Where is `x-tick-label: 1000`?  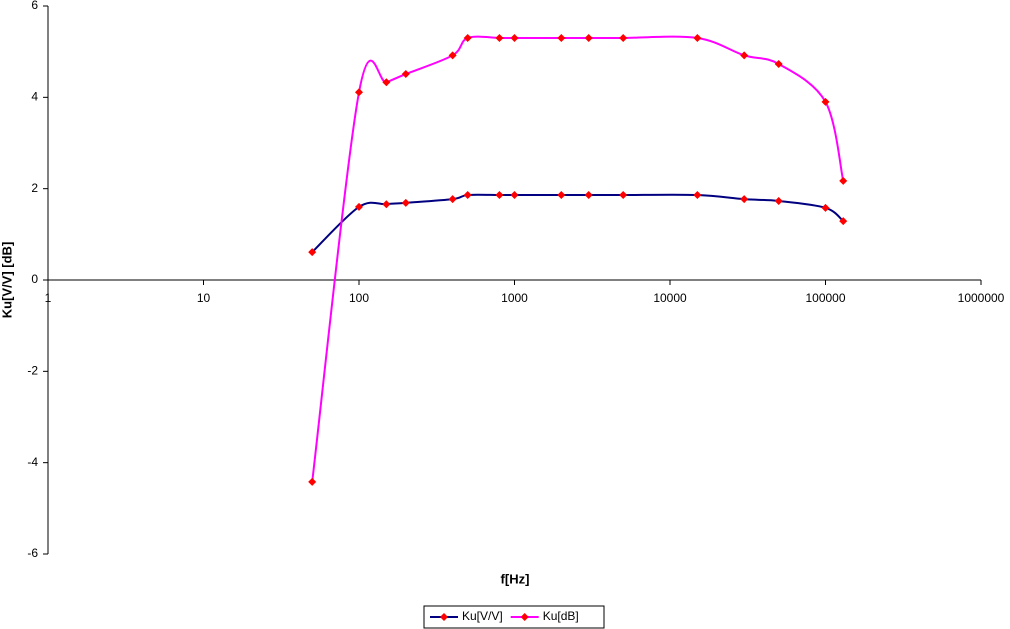 x-tick-label: 1000 is located at coordinates (514, 298).